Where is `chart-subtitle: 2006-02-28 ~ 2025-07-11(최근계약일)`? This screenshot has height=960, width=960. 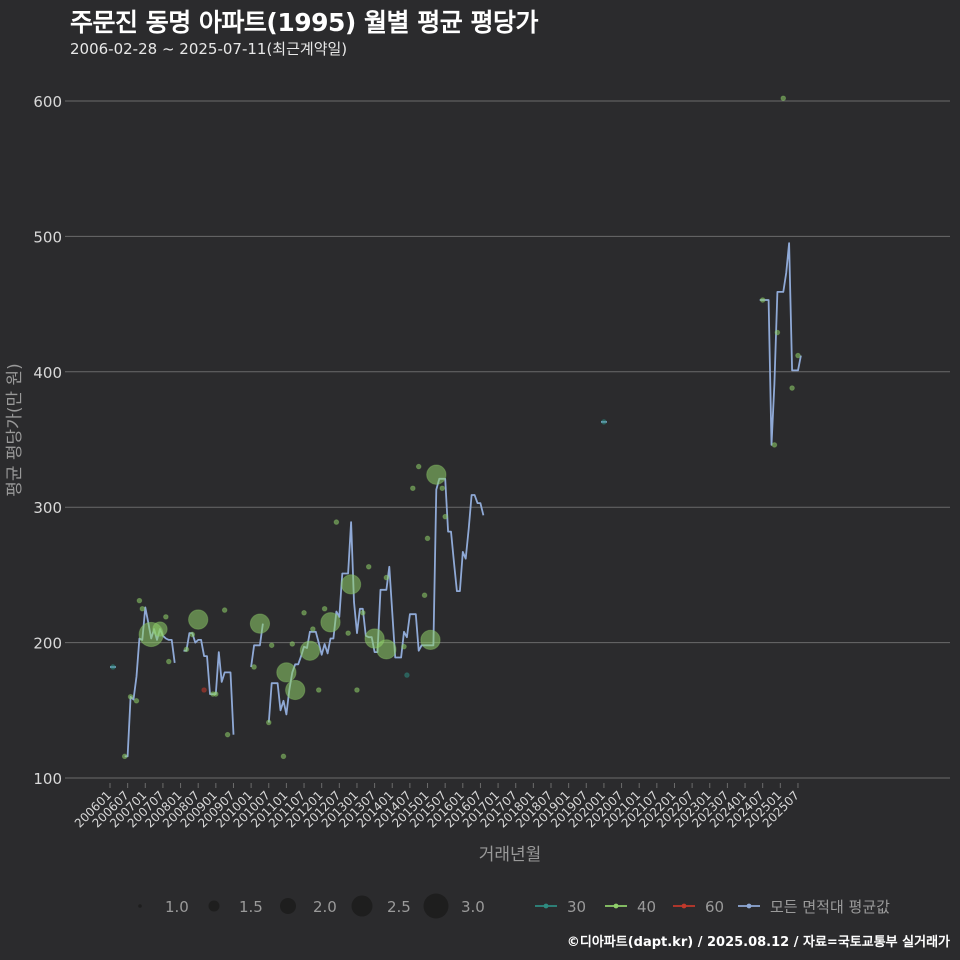 chart-subtitle: 2006-02-28 ~ 2025-07-11(최근계약일) is located at coordinates (209, 49).